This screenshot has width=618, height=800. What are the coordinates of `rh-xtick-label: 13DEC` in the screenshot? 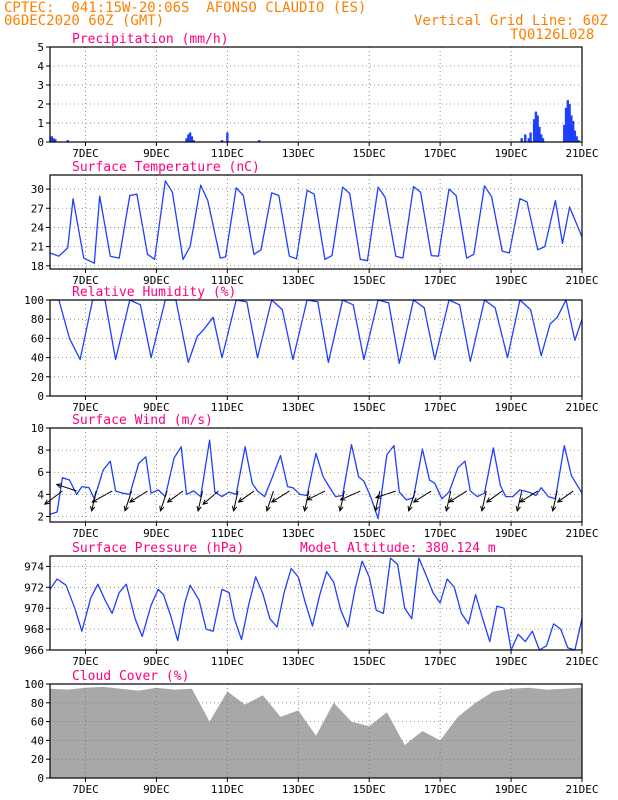 It's located at (298, 407).